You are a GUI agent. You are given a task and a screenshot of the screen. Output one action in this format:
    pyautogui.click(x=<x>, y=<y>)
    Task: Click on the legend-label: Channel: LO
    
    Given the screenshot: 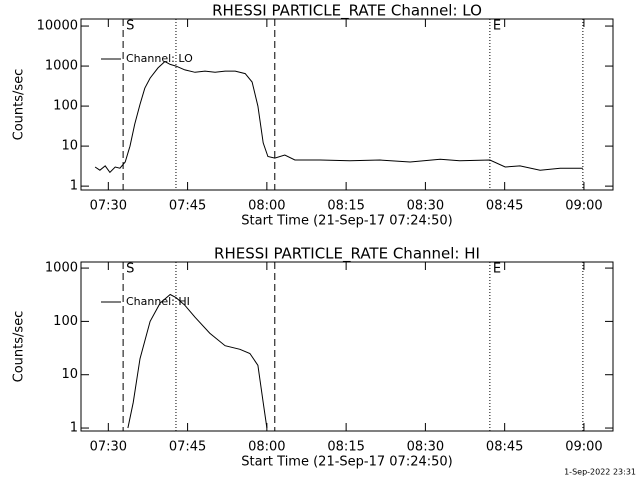 What is the action you would take?
    pyautogui.click(x=159, y=58)
    